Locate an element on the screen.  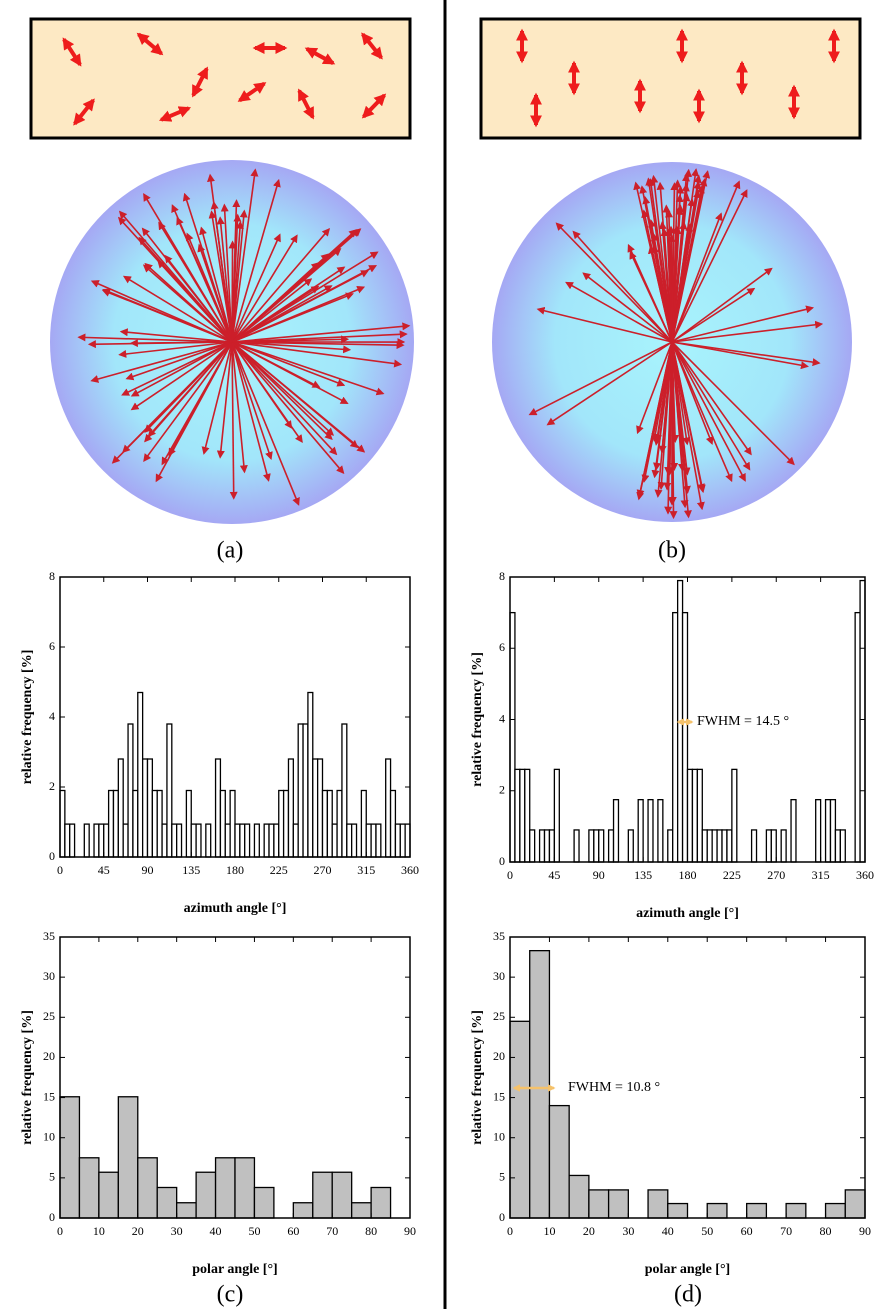
x-tick-label: 360 is located at coordinates (410, 870).